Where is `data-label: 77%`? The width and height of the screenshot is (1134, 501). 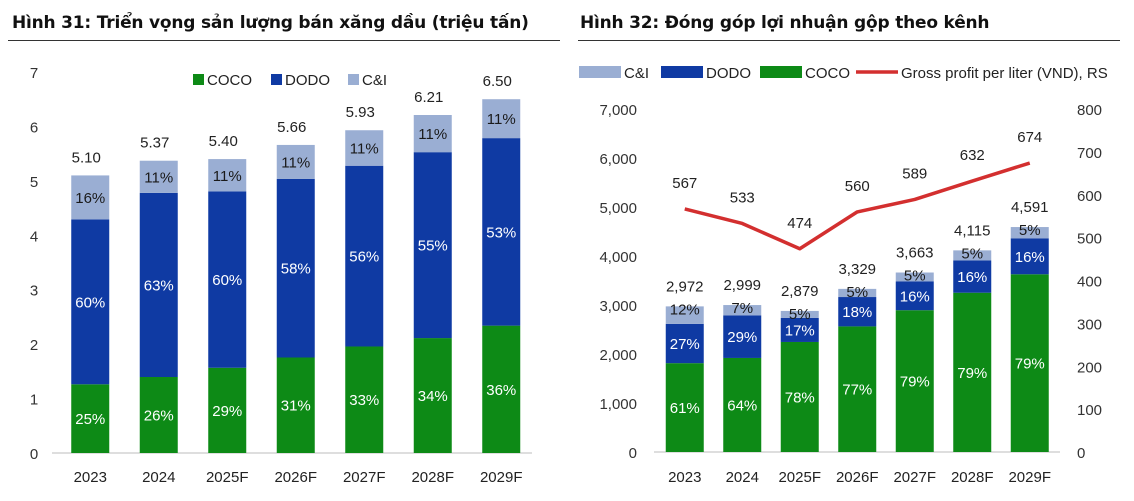
data-label: 77% is located at coordinates (857, 390).